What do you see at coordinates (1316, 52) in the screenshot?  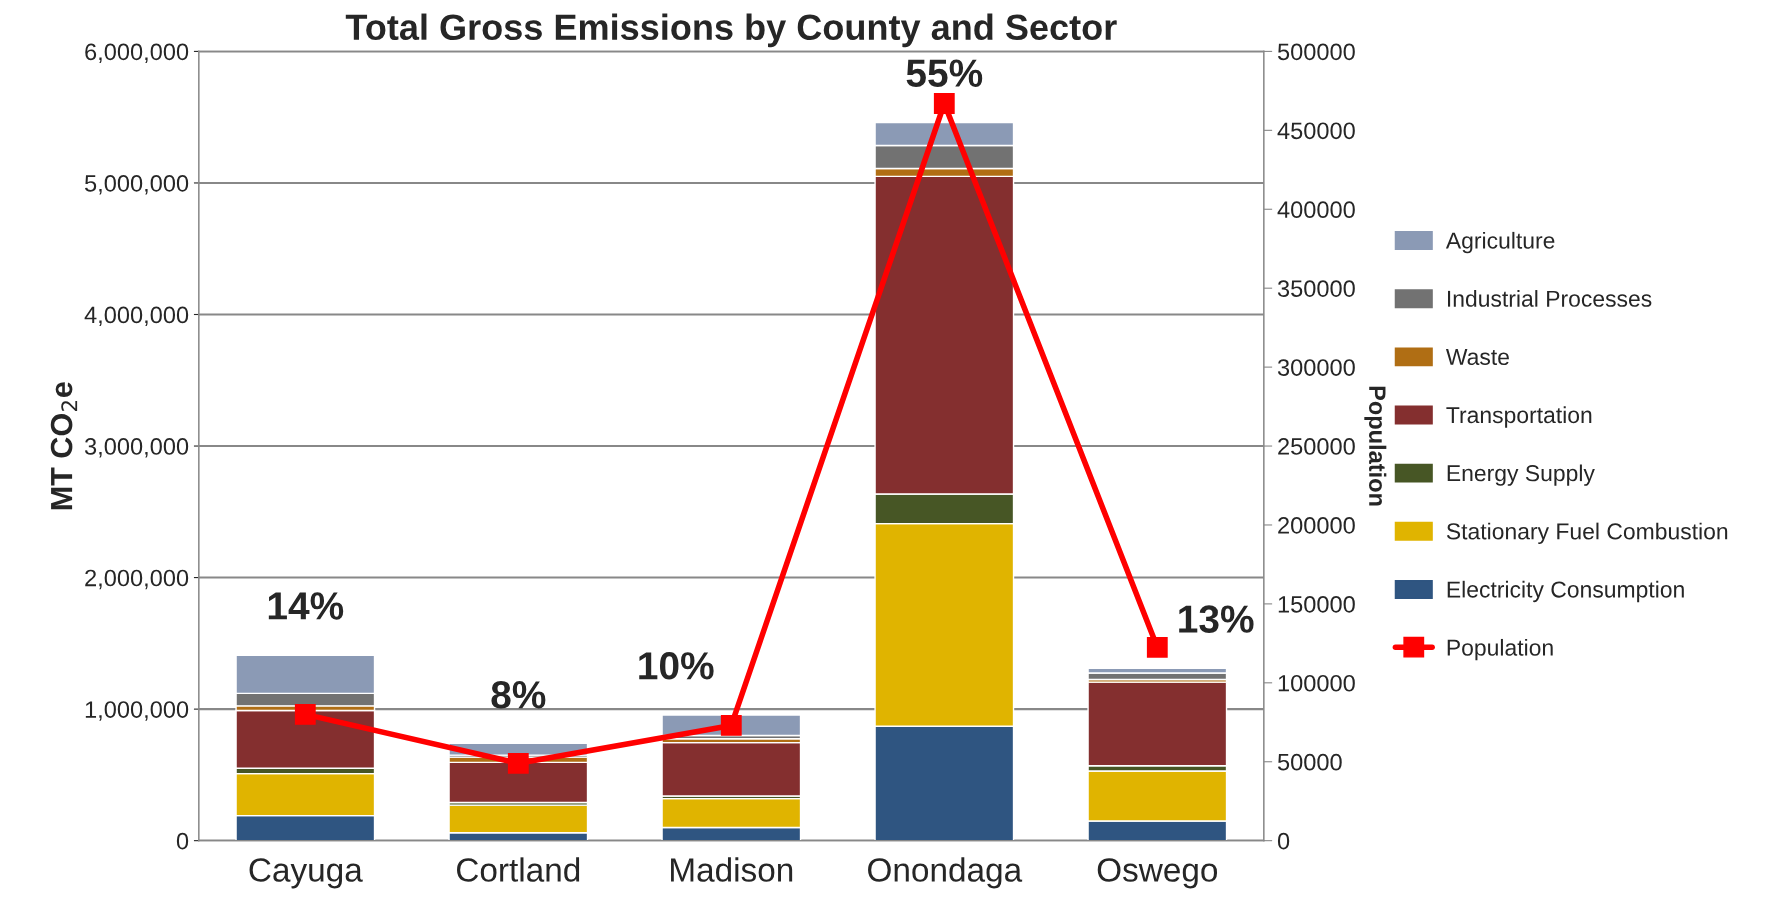 I see `y2-tick-label: 500000` at bounding box center [1316, 52].